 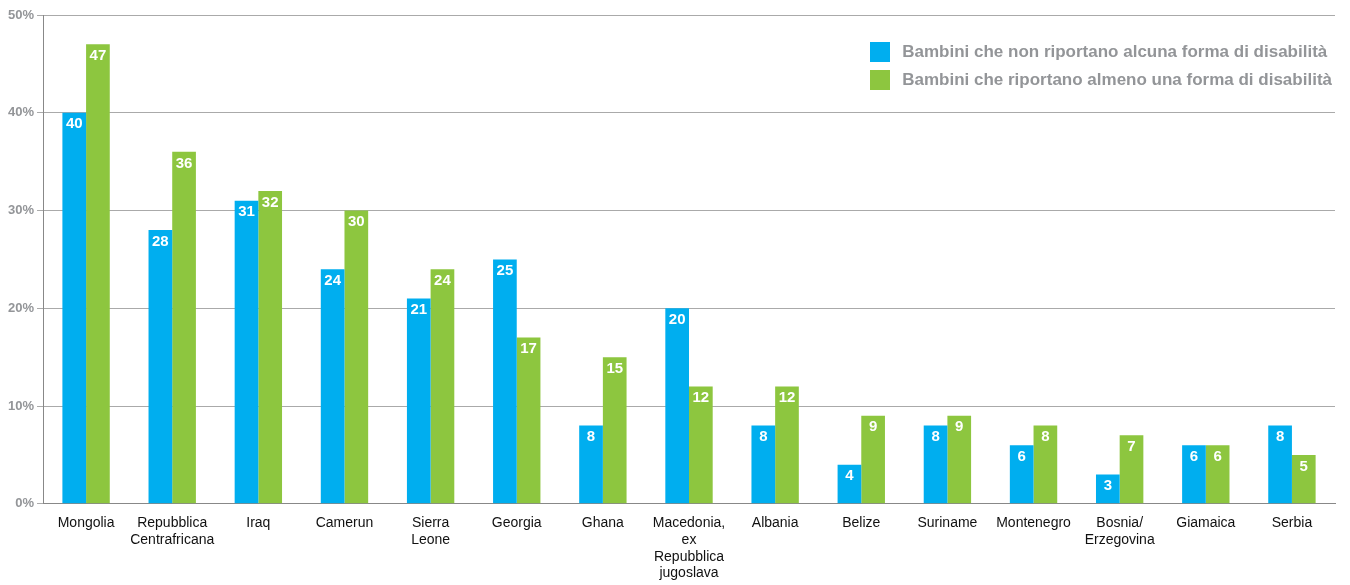 What do you see at coordinates (356, 221) in the screenshot?
I see `data-label: 30` at bounding box center [356, 221].